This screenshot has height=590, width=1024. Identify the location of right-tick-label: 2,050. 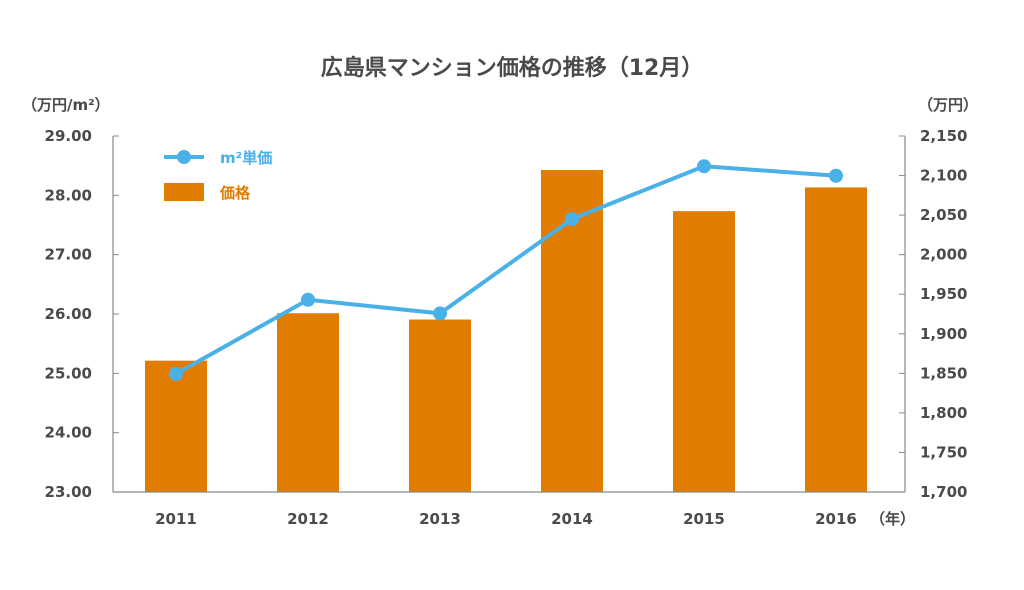
(943, 215).